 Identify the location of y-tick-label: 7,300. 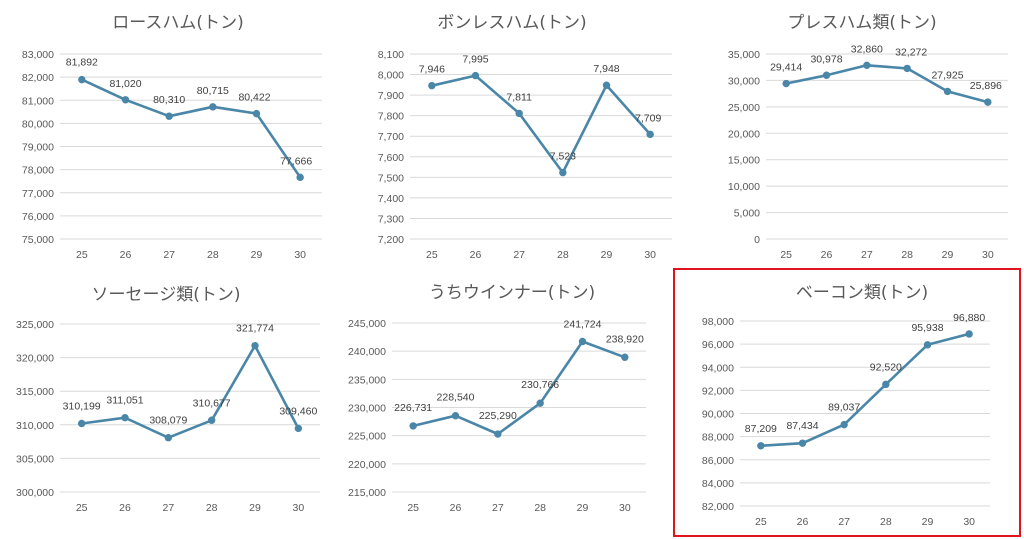
(391, 219).